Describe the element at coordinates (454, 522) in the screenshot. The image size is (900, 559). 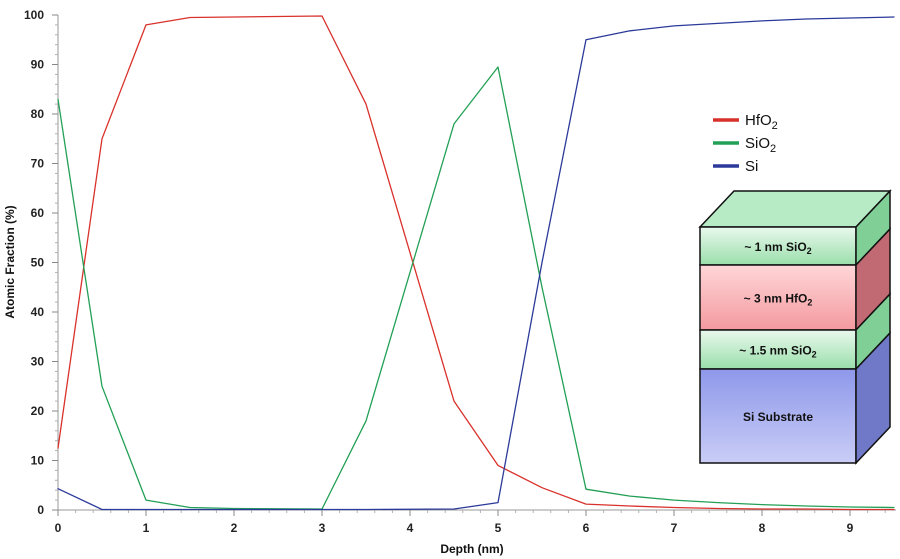
I see `x-ticks: 0 1 2 3 4 5 6 7 8 9` at that location.